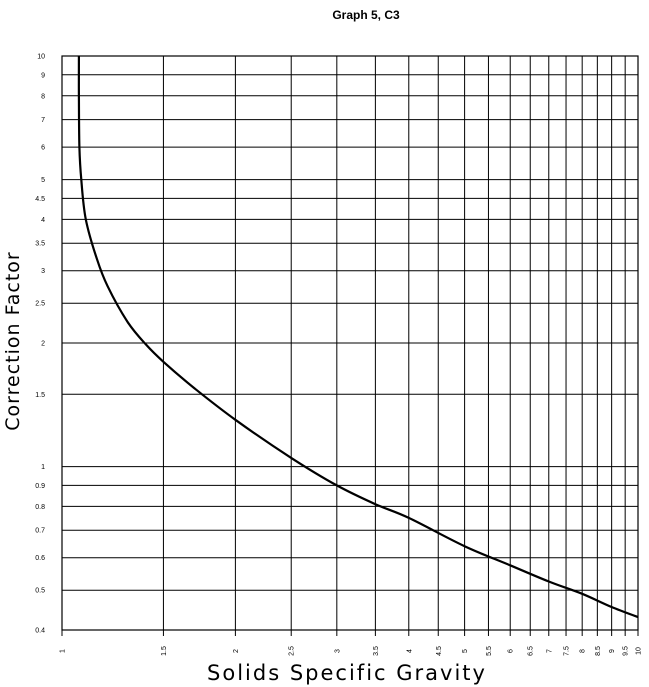 The width and height of the screenshot is (649, 687). Describe the element at coordinates (567, 651) in the screenshot. I see `x-tick-label: 7.5` at that location.